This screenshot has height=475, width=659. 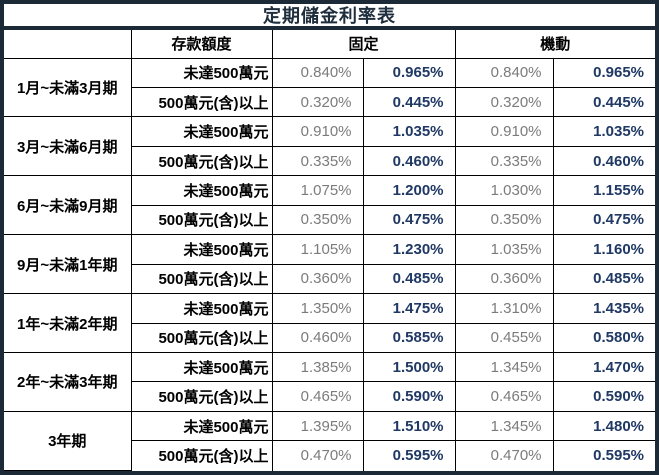 I want to click on table-row: 500萬元(含)以上 0.470% 0.595% 0.470% 0.595%, so click(x=329, y=455).